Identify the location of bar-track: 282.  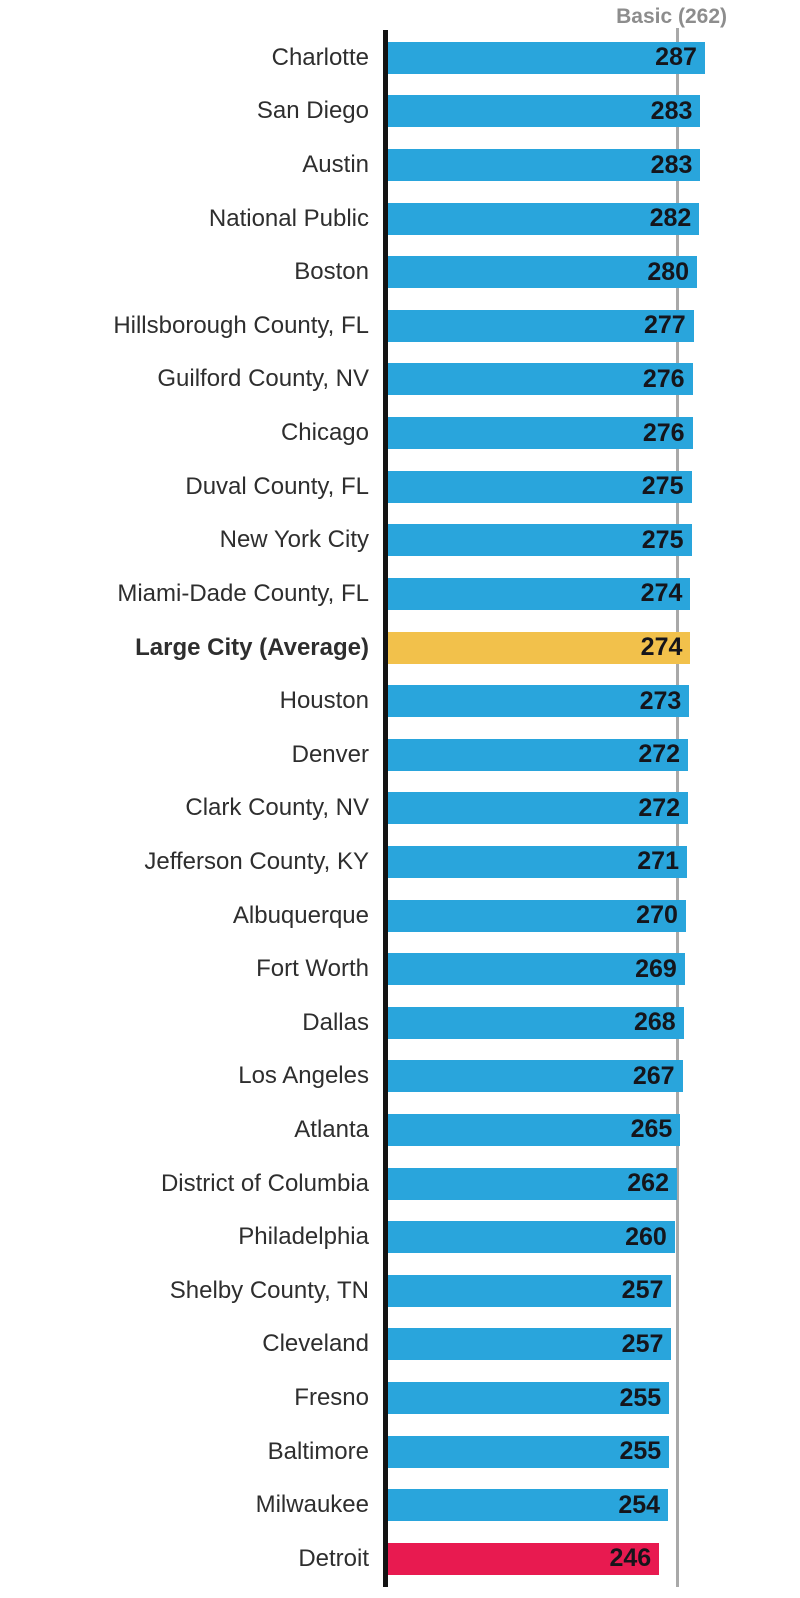
(594, 218).